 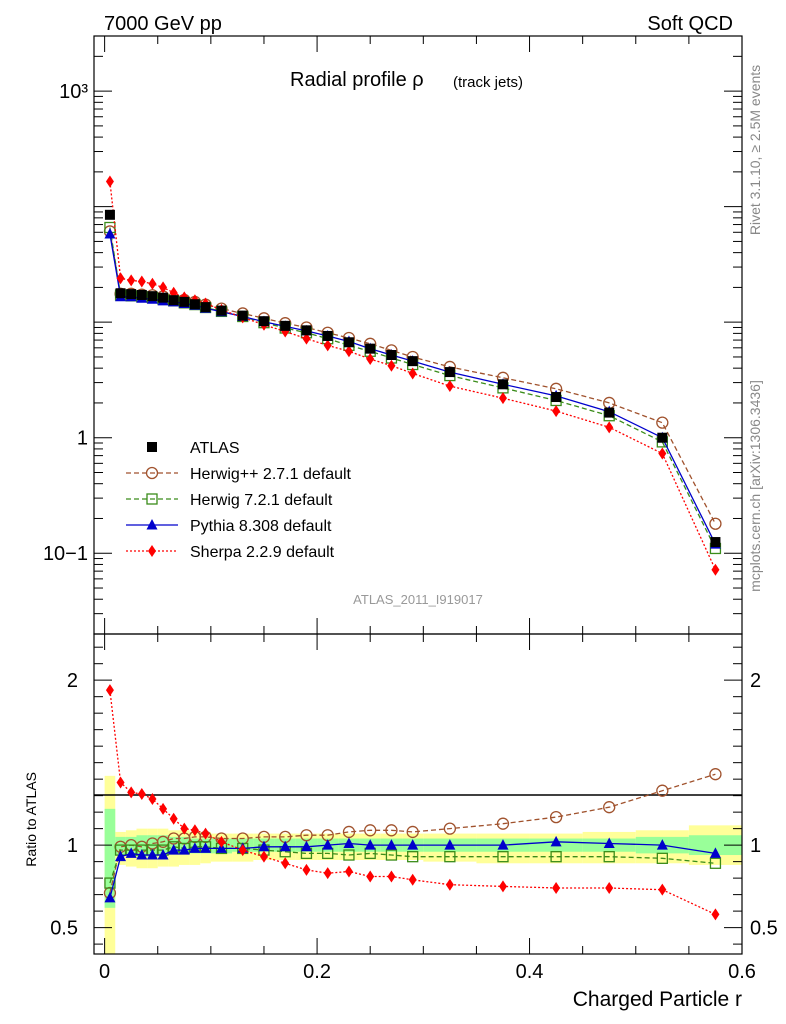 I want to click on rivet-version-label: Rivet 3.1.10, ≥ 2.5M events, so click(x=755, y=150).